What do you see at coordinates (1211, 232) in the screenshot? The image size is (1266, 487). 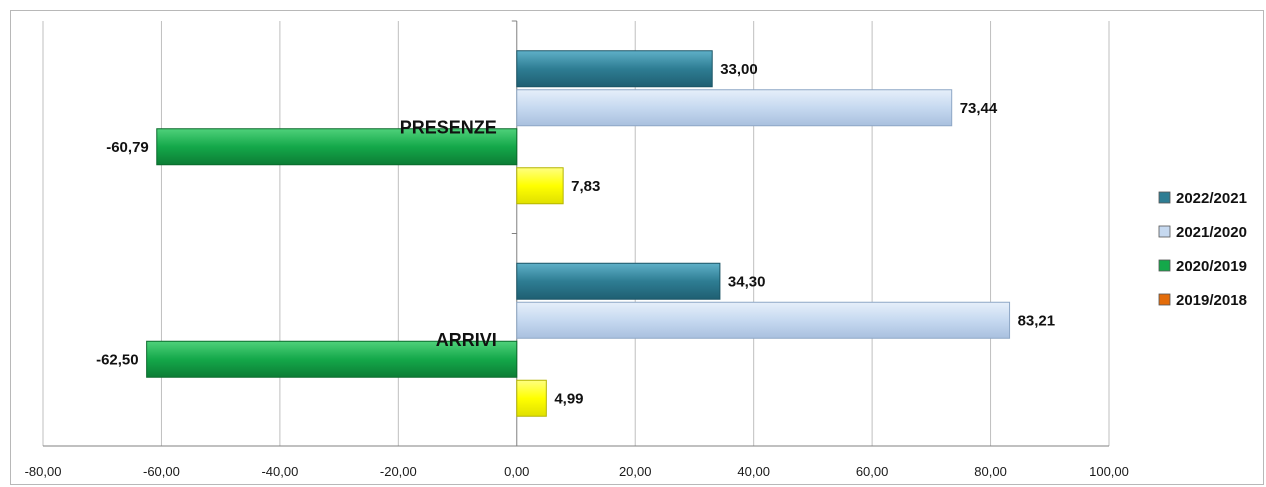 I see `legend-label: 2021/2020` at bounding box center [1211, 232].